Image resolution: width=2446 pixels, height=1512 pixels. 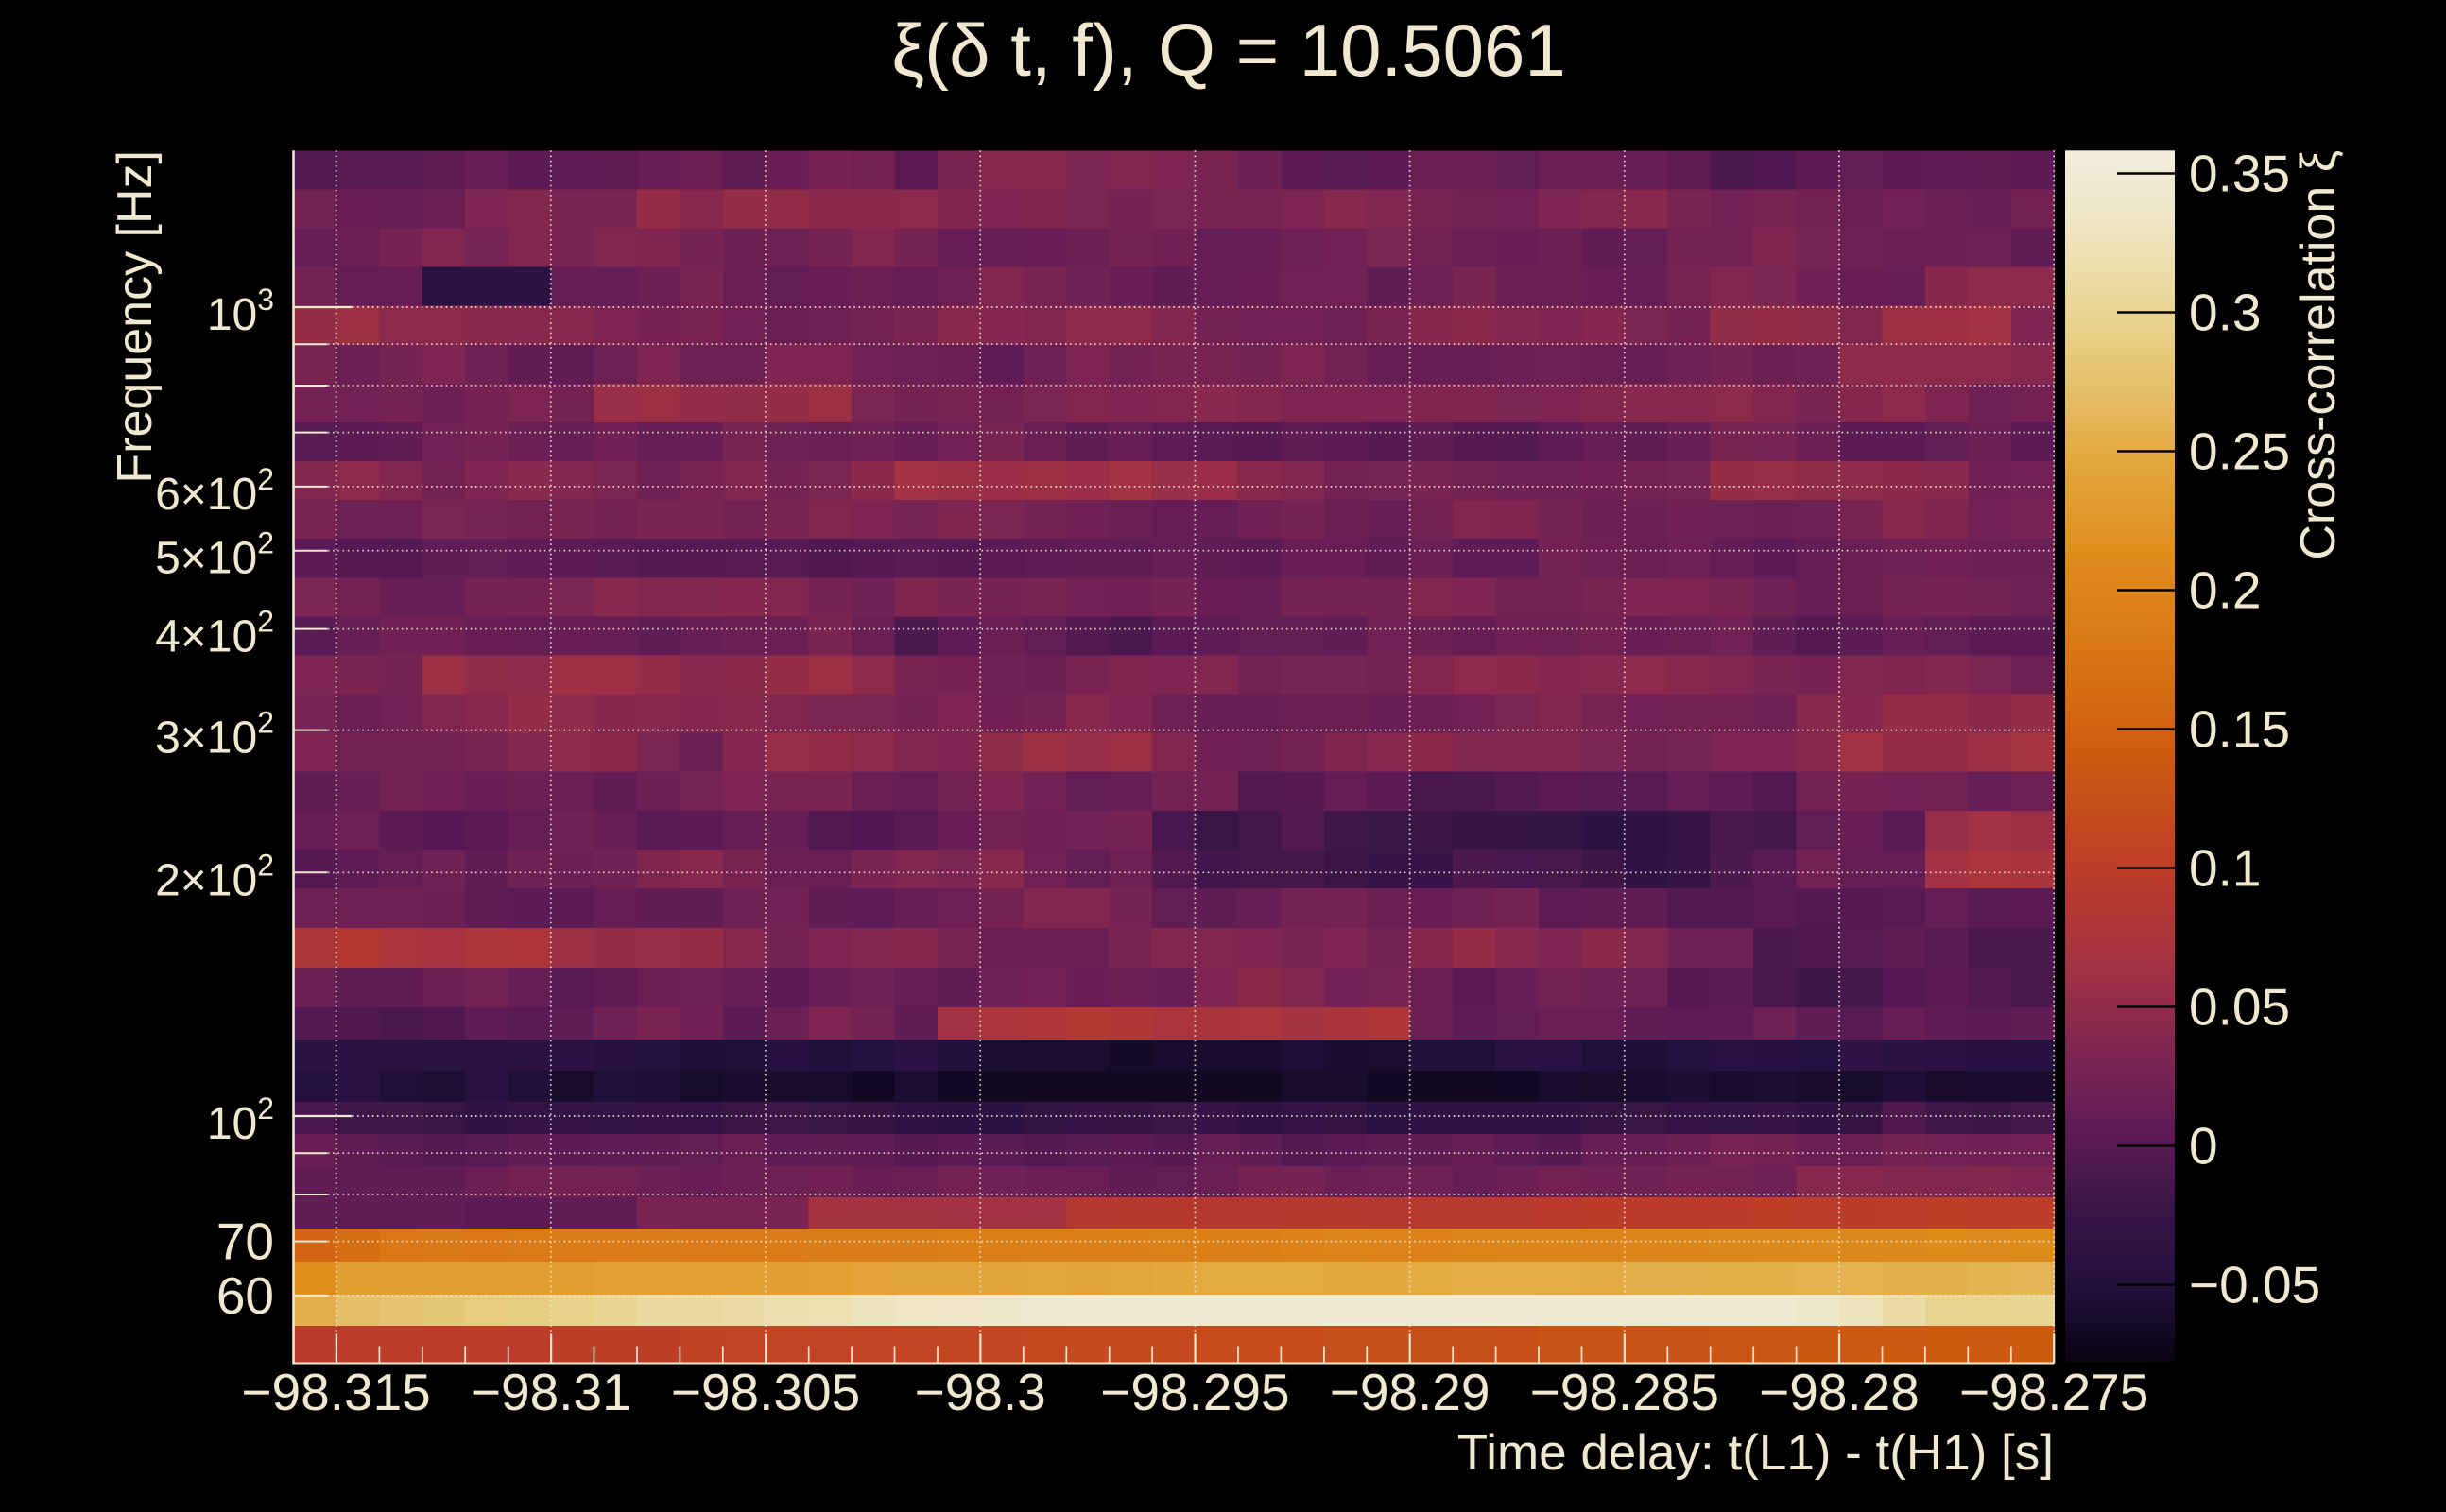 I want to click on svg-text: −98.29, so click(x=1410, y=1392).